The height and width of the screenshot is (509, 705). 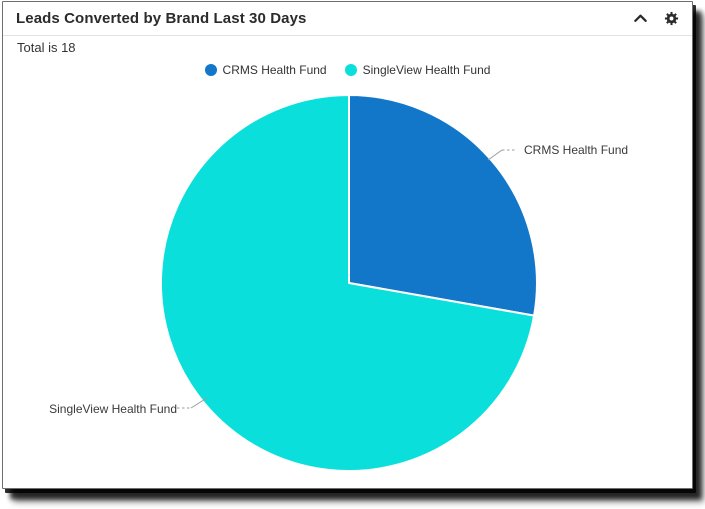 I want to click on settings-button, so click(x=671, y=19).